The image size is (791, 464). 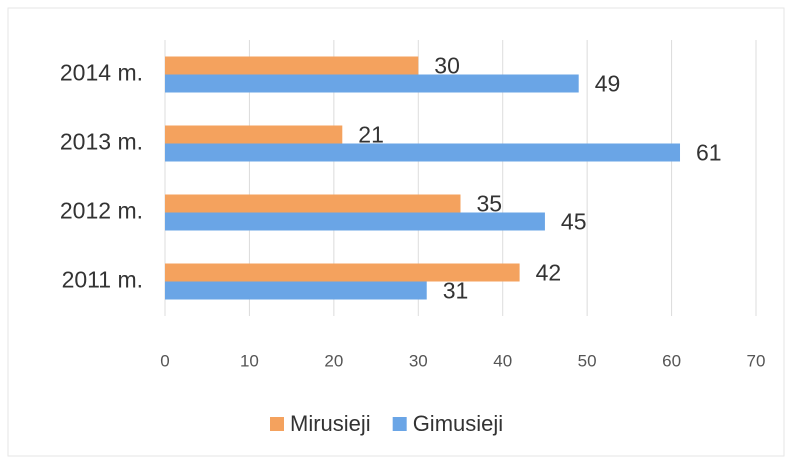 I want to click on data-label: 21, so click(x=371, y=135).